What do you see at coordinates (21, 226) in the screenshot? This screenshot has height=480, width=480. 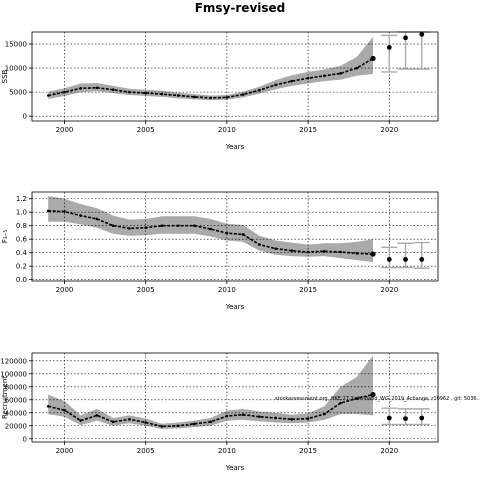 I see `y-tick-label: 0.8` at bounding box center [21, 226].